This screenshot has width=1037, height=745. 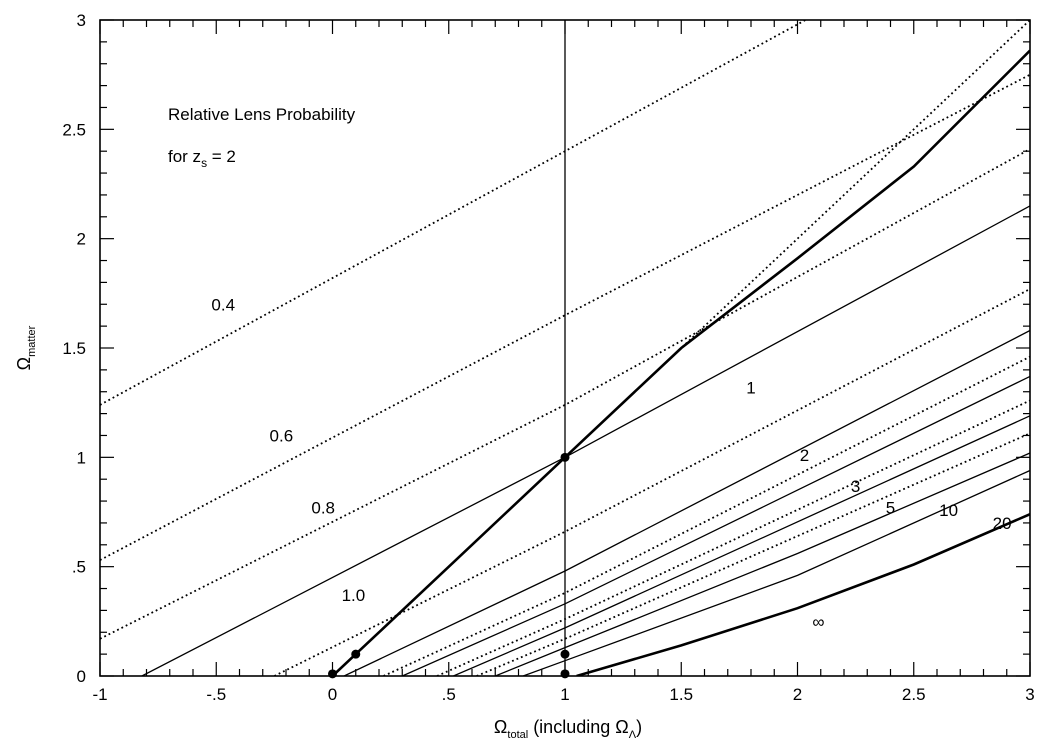 I want to click on y-axis-title: Ωmatter, so click(x=26, y=347).